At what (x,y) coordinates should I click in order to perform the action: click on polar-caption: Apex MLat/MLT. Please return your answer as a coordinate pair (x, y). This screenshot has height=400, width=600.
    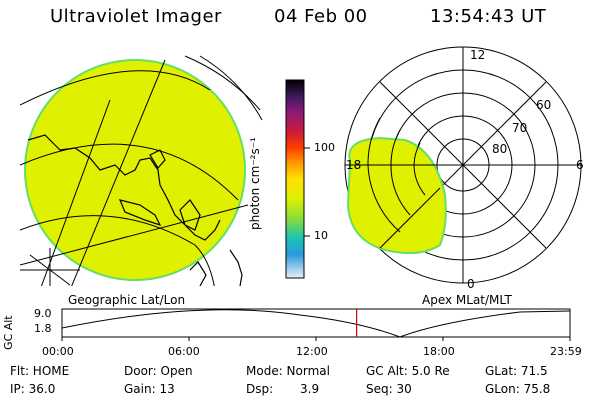
    Looking at the image, I should click on (467, 300).